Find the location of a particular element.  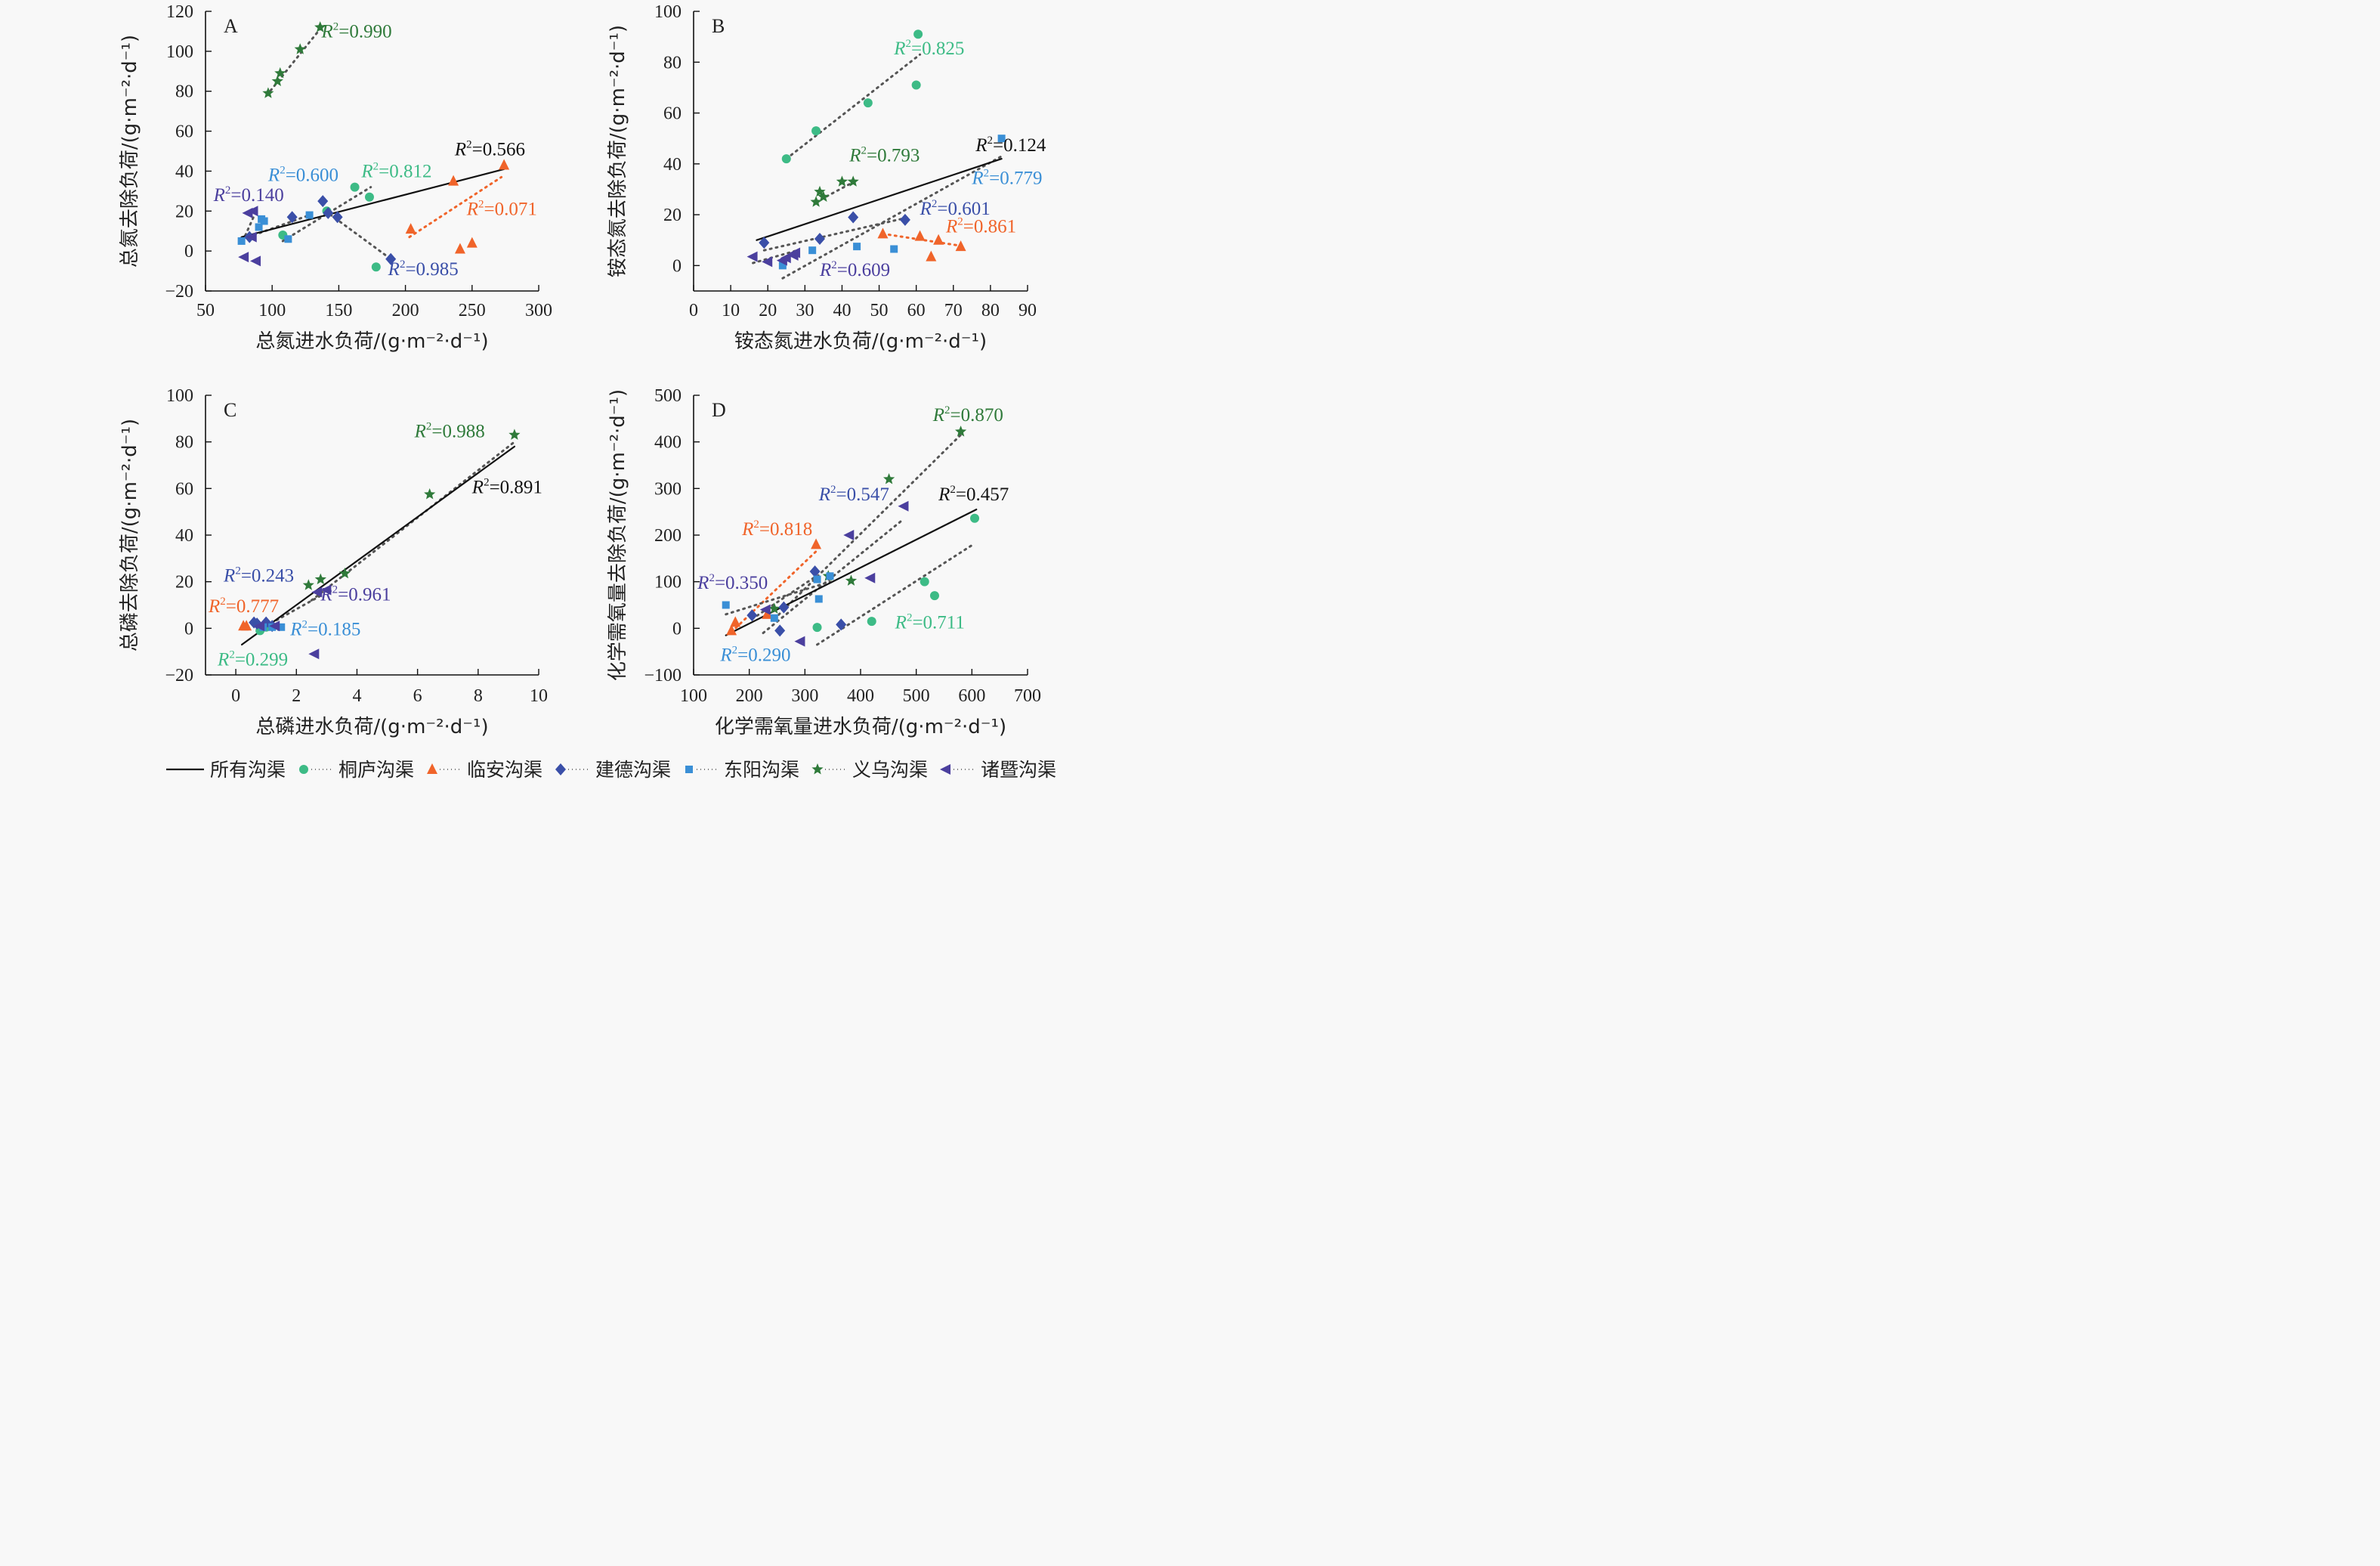

r2-label-dongyang: R2=0.290 is located at coordinates (754, 655).